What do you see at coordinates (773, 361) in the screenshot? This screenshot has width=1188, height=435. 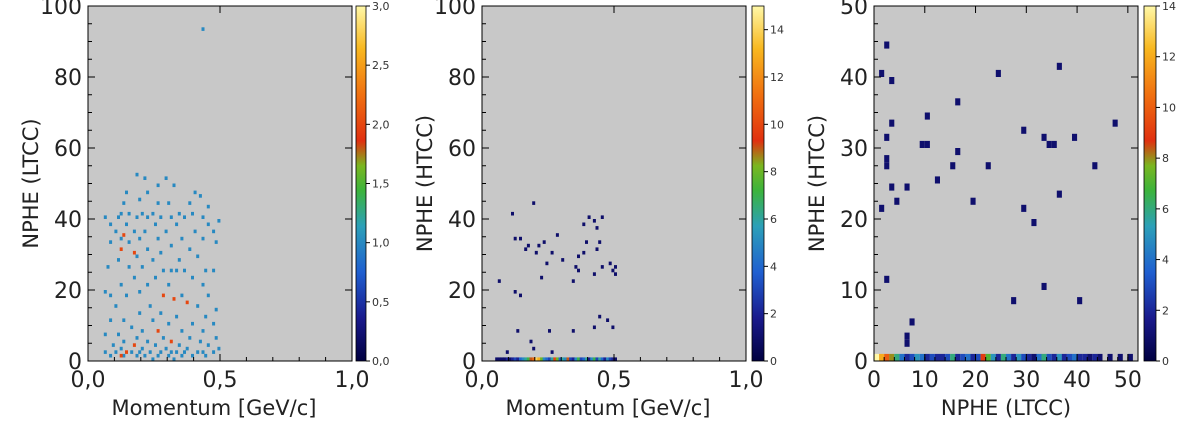 I see `colorbar-tick-label: 0` at bounding box center [773, 361].